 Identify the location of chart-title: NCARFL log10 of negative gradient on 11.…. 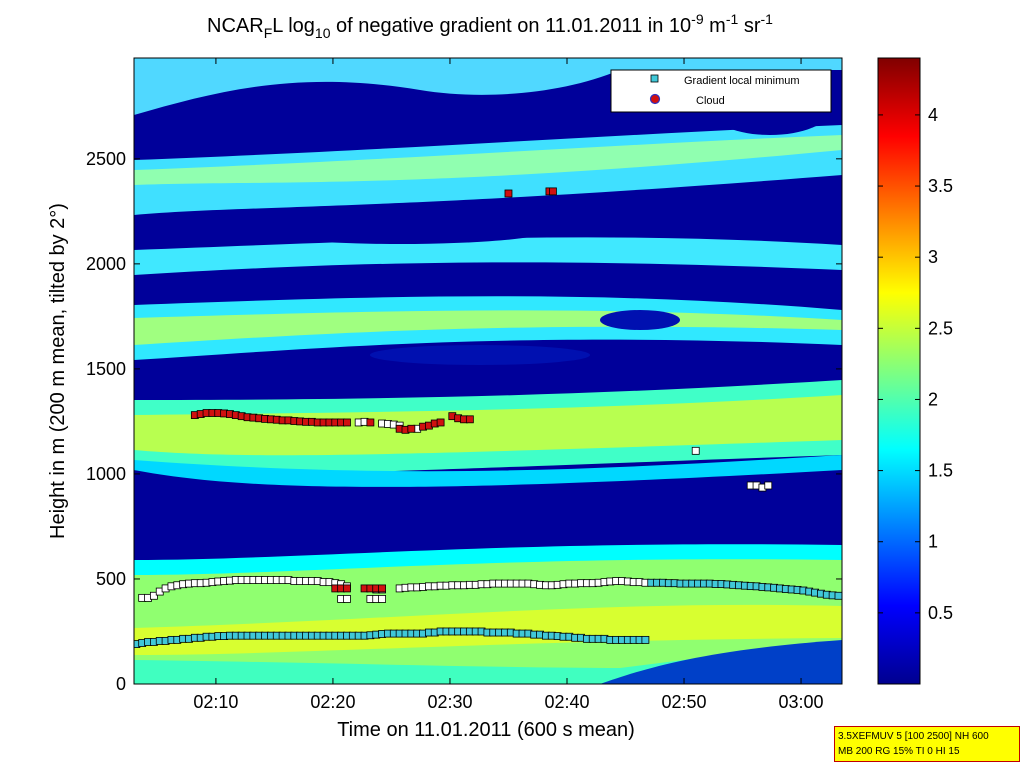
(490, 26).